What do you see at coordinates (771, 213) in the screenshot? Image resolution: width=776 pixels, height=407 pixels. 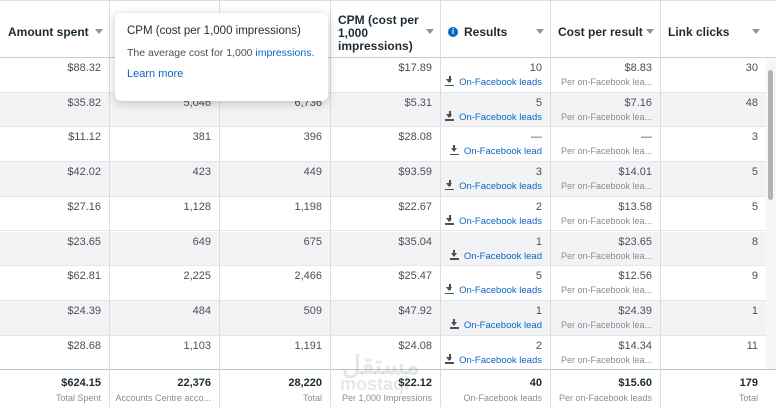 I see `vertical-scrollbar` at bounding box center [771, 213].